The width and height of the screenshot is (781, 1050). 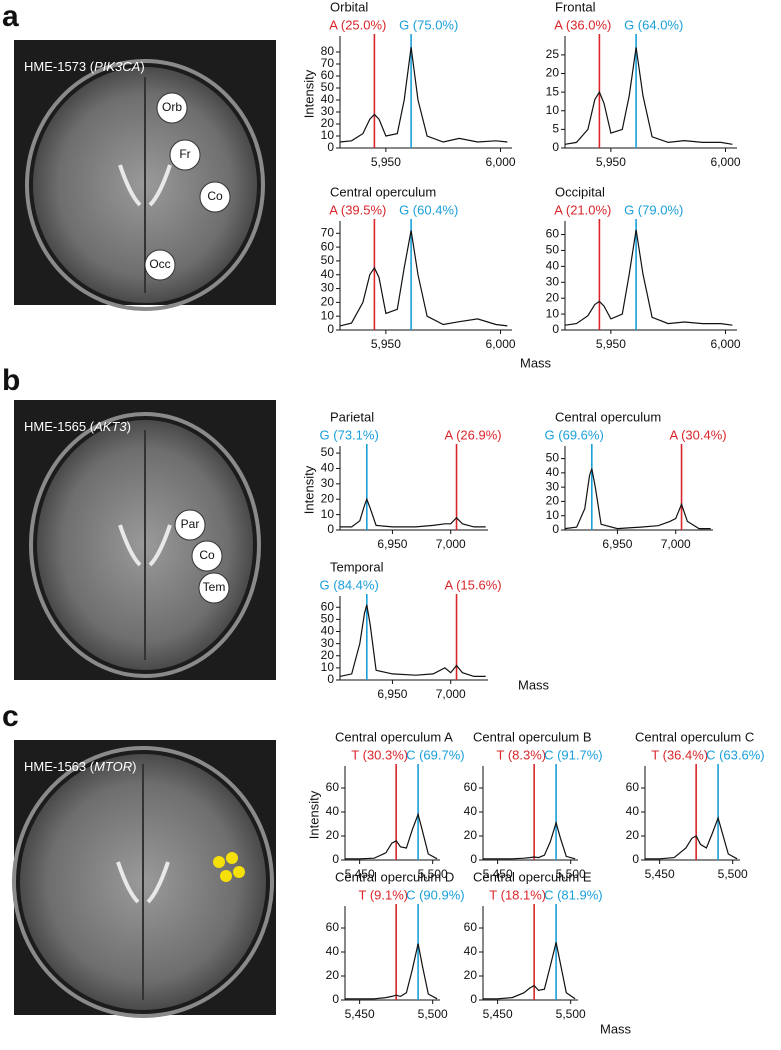 I want to click on allele-label: A (30.4%), so click(x=698, y=434).